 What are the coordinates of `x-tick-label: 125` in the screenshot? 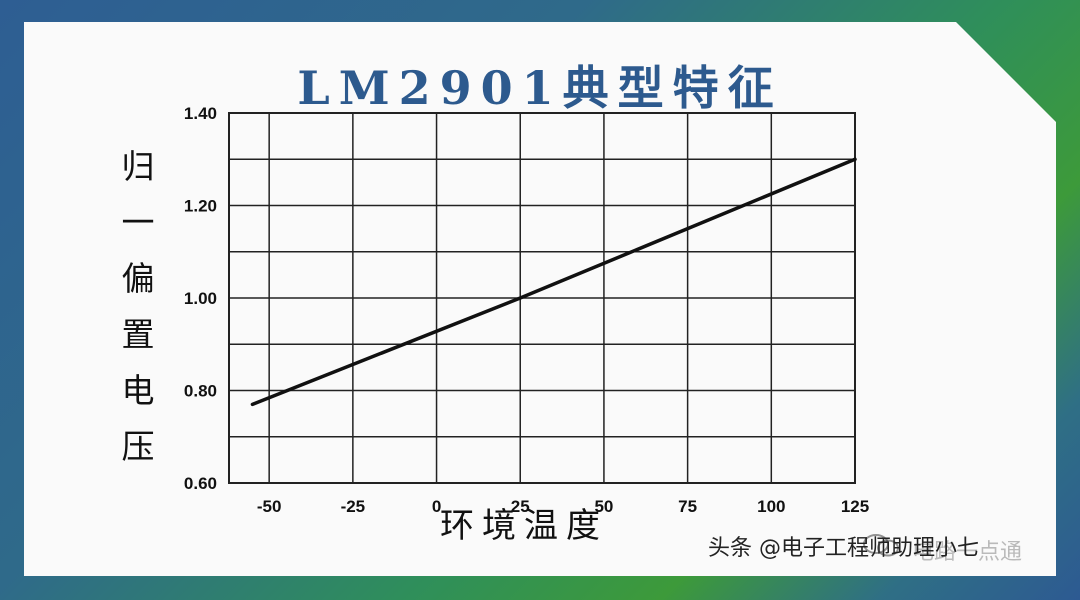 It's located at (855, 506).